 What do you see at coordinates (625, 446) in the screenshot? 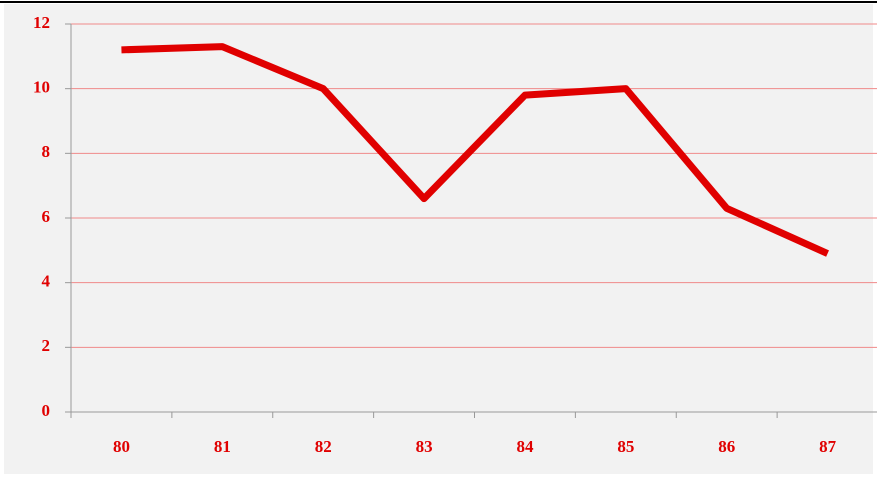
I see `x-tick-label: 85` at bounding box center [625, 446].